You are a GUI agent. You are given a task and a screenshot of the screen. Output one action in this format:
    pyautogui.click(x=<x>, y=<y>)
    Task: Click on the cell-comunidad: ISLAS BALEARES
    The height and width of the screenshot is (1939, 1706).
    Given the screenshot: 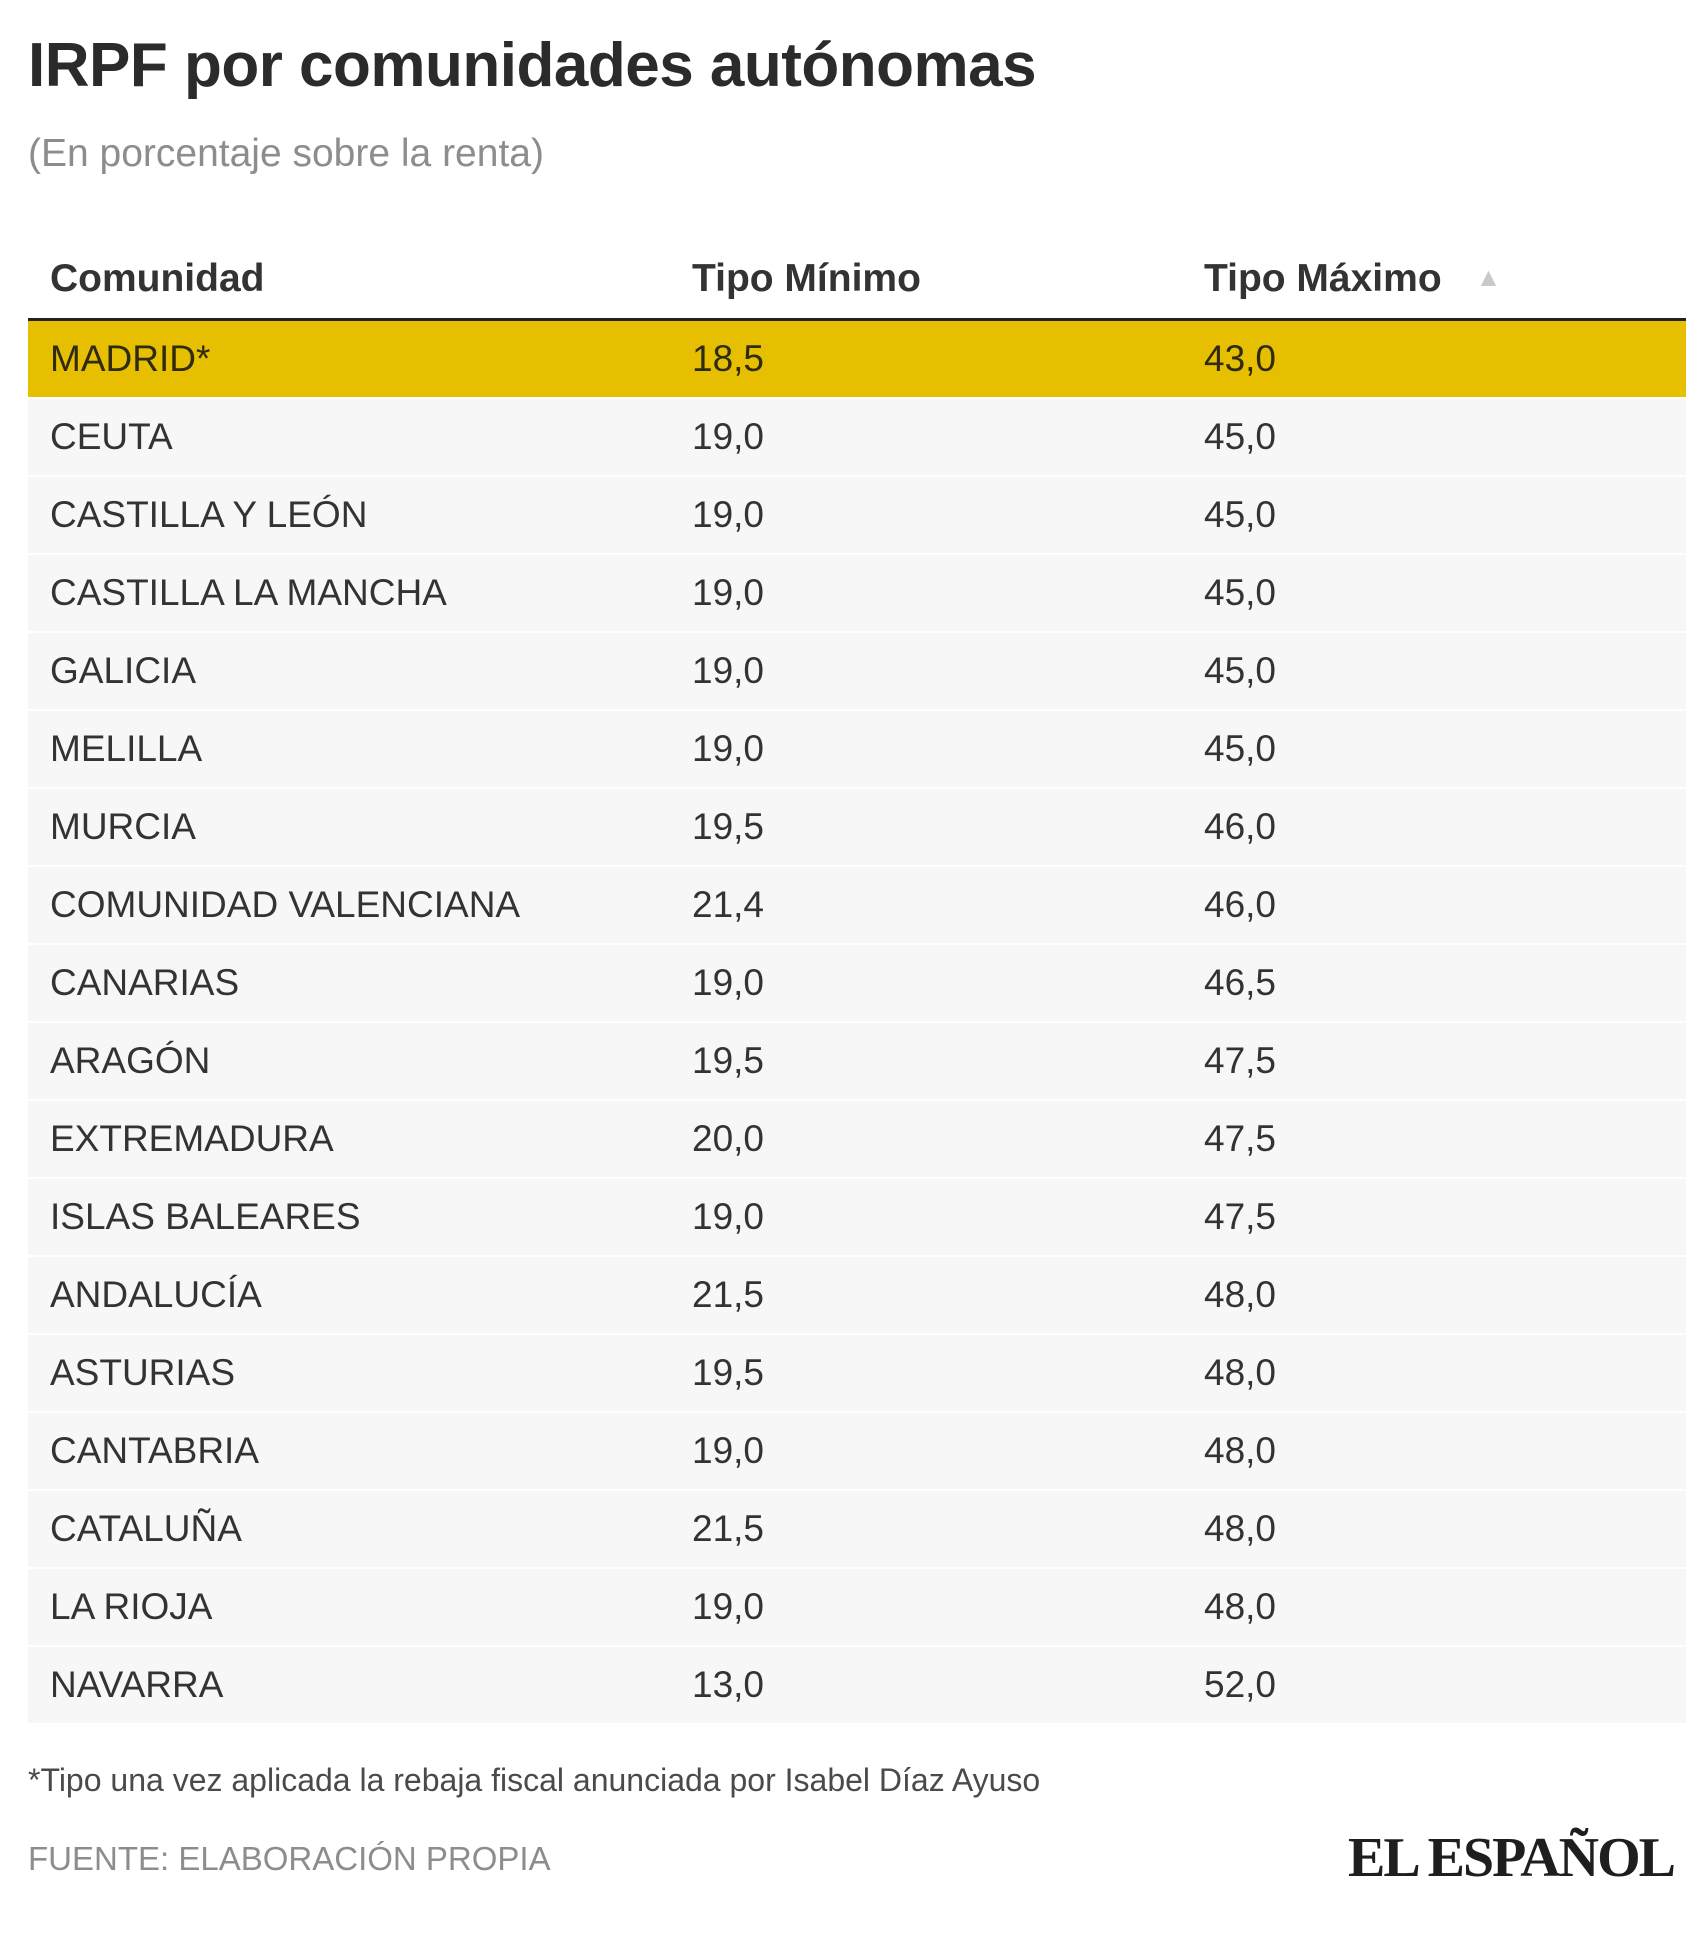 What is the action you would take?
    pyautogui.click(x=349, y=1217)
    